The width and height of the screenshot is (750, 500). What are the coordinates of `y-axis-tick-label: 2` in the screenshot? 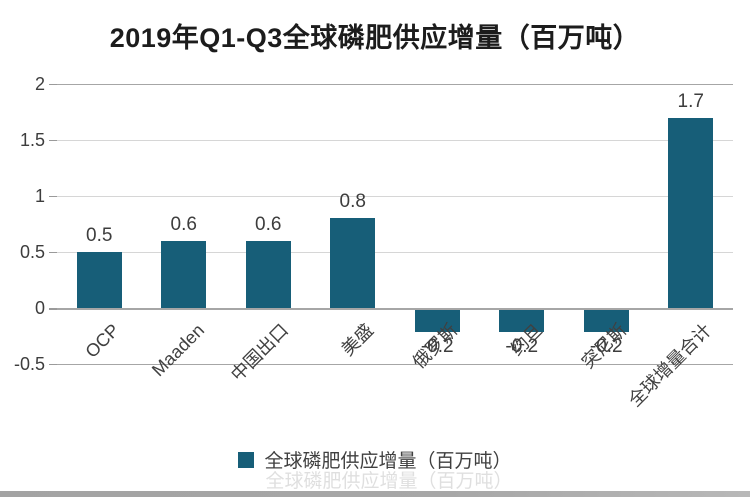 It's located at (39, 84).